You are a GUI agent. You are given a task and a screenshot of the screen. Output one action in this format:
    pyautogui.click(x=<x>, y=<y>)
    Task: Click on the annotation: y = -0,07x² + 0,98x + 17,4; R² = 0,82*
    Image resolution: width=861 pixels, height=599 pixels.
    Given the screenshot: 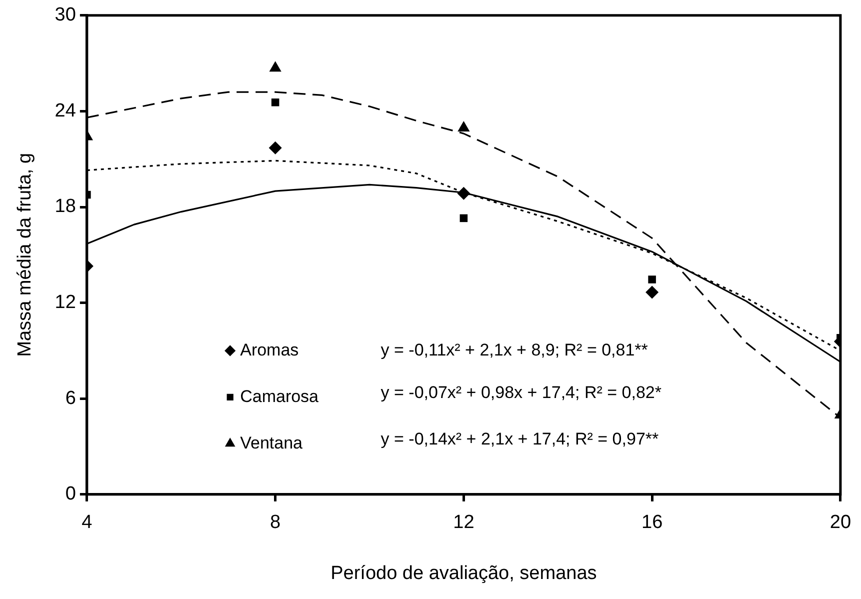 What is the action you would take?
    pyautogui.click(x=521, y=392)
    